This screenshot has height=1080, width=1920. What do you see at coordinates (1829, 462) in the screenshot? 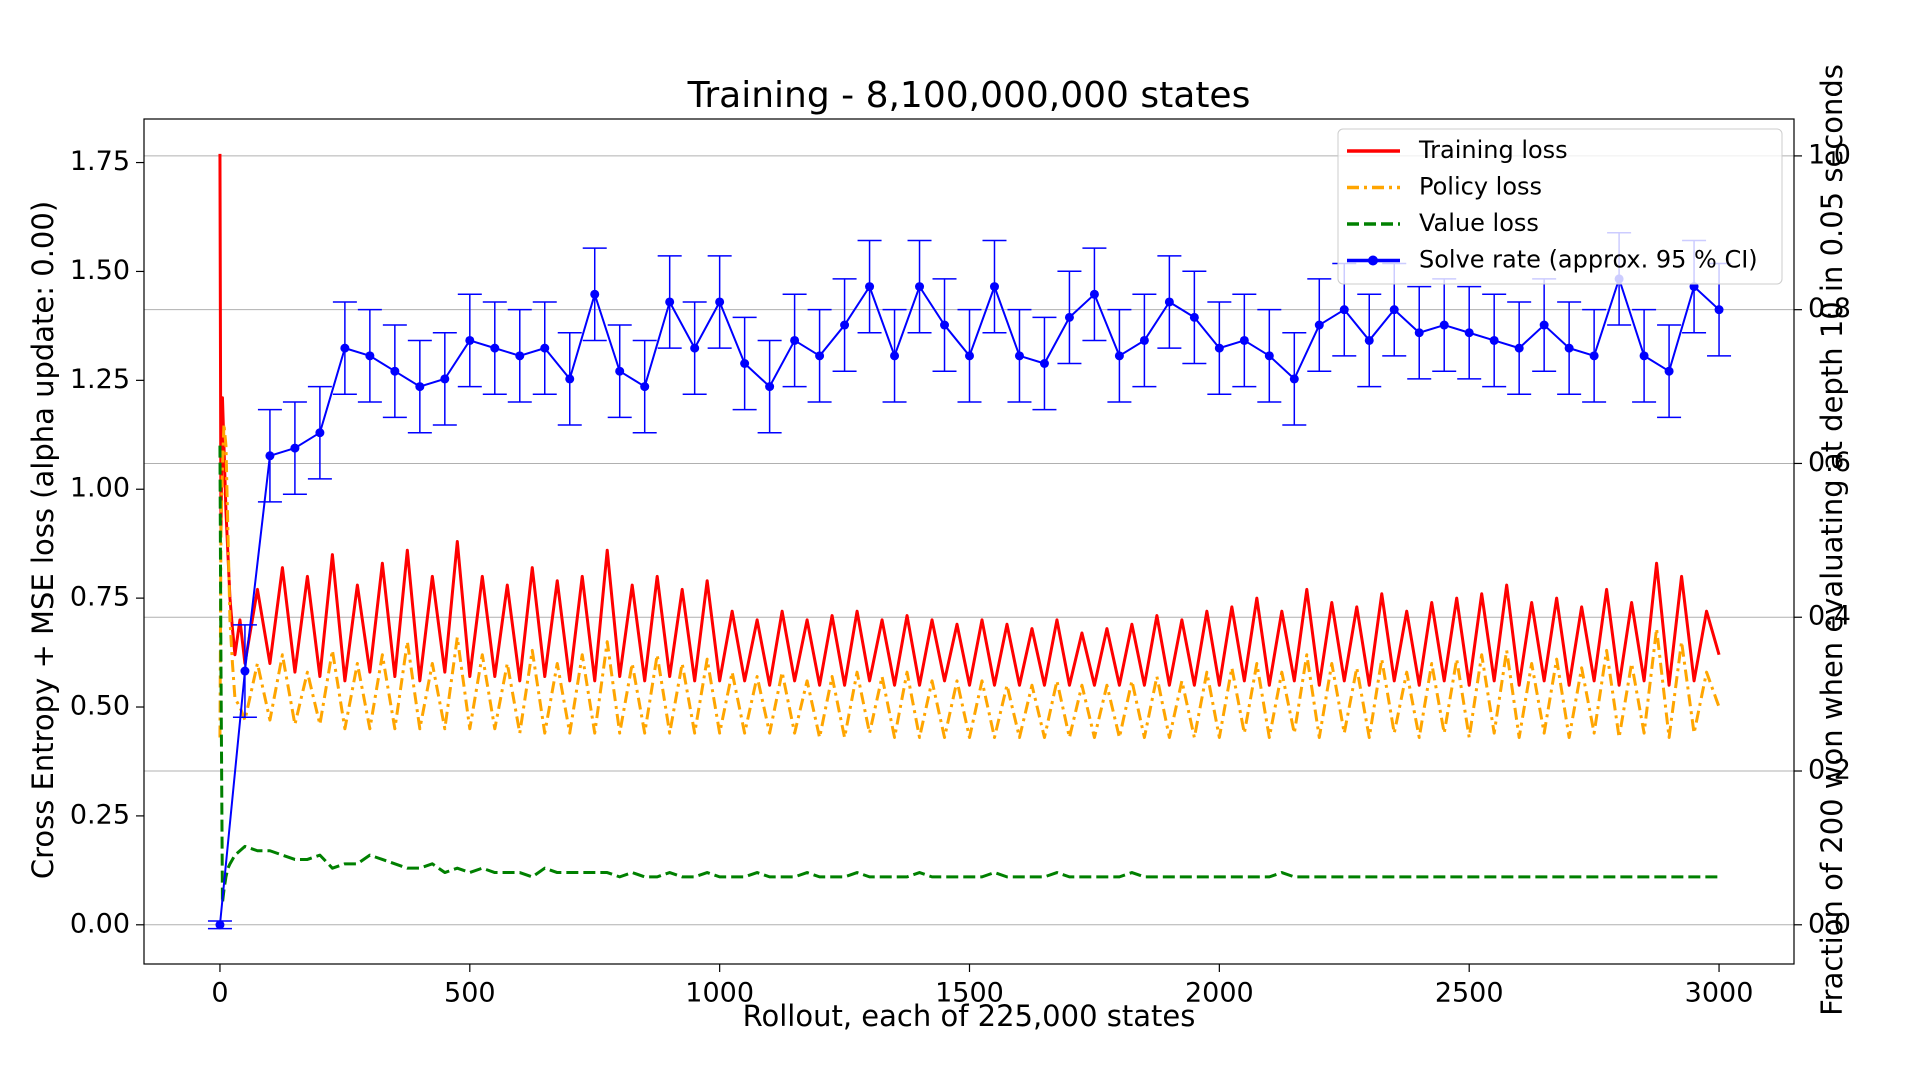
I see `y2-tick-label: 0.6` at bounding box center [1829, 462].